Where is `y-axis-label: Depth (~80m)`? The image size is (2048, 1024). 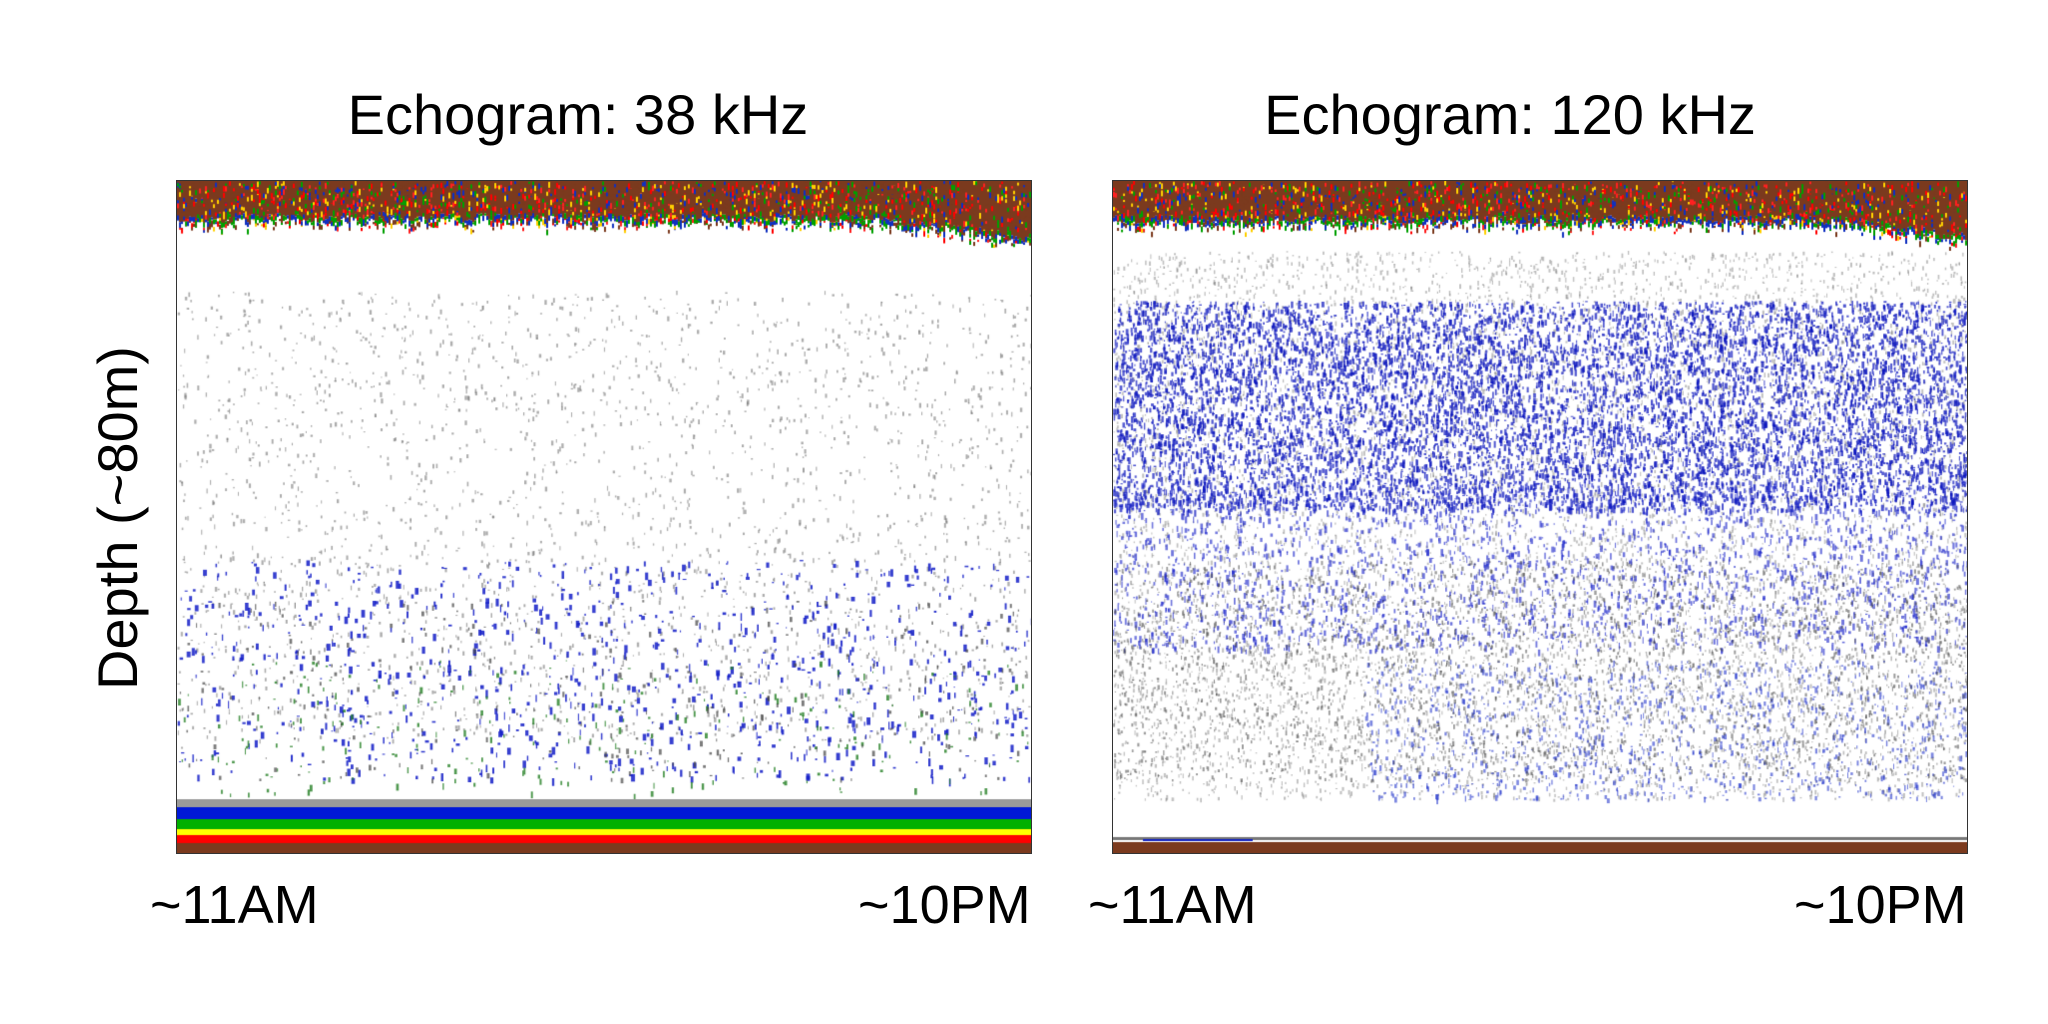 y-axis-label: Depth (~80m) is located at coordinates (117, 518).